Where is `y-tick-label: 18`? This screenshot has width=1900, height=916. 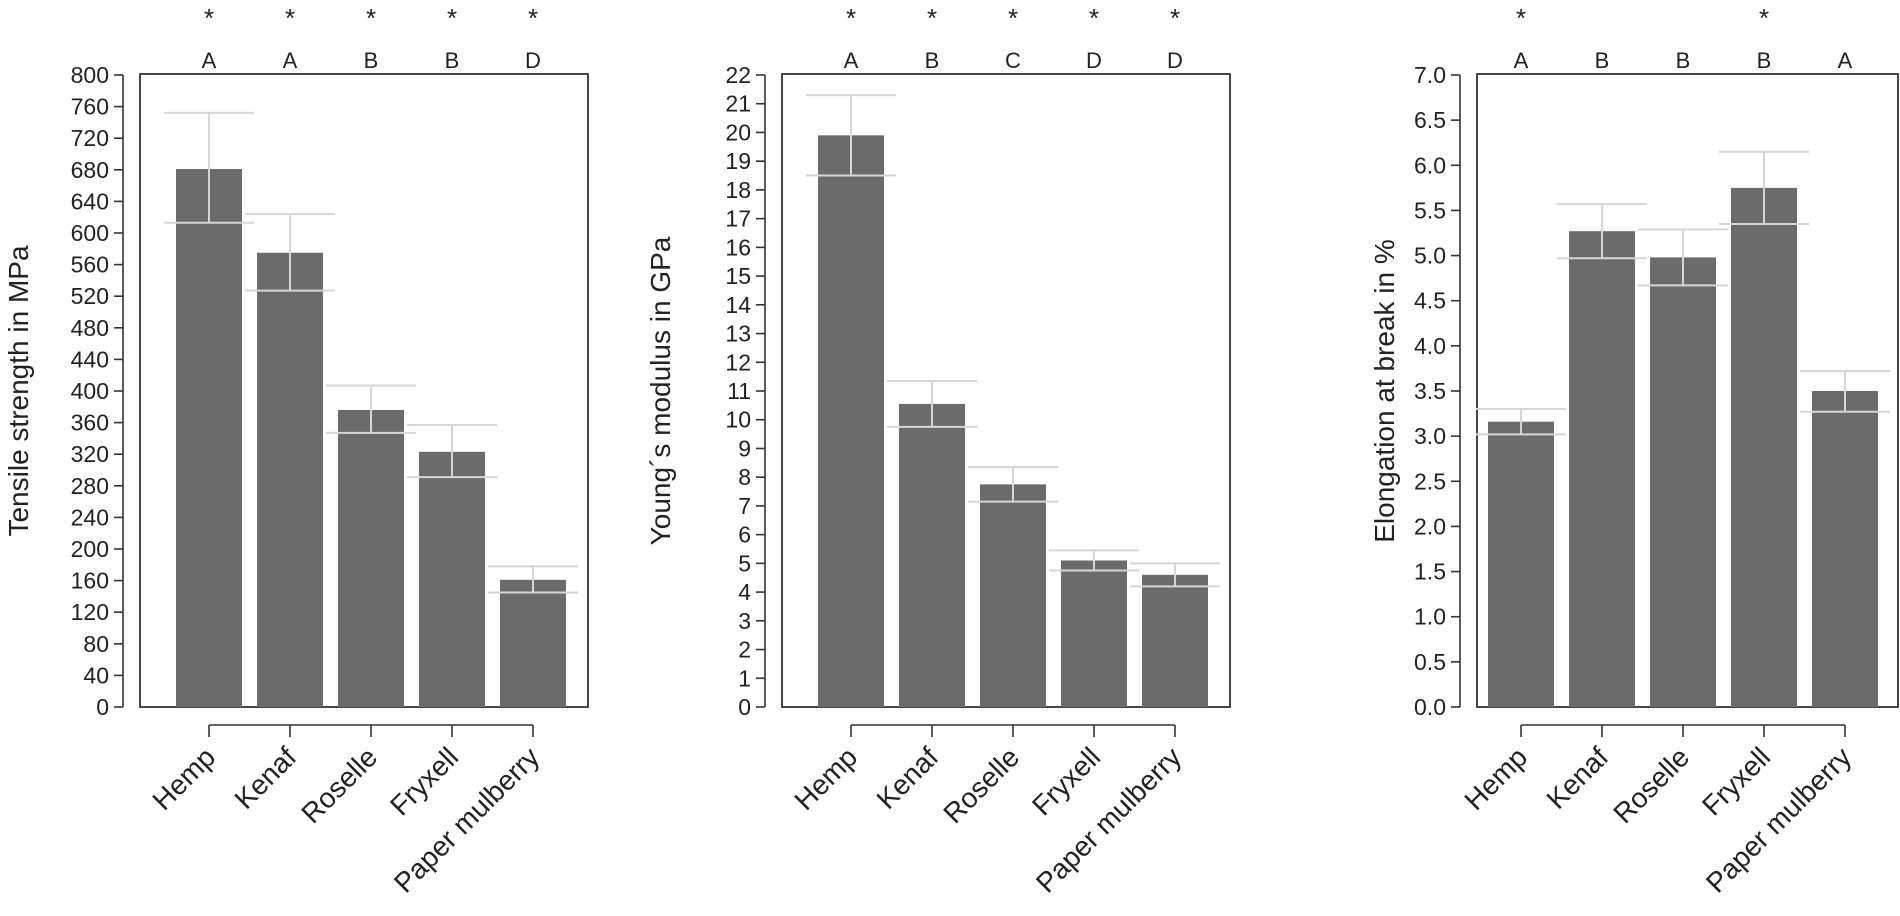 y-tick-label: 18 is located at coordinates (738, 190).